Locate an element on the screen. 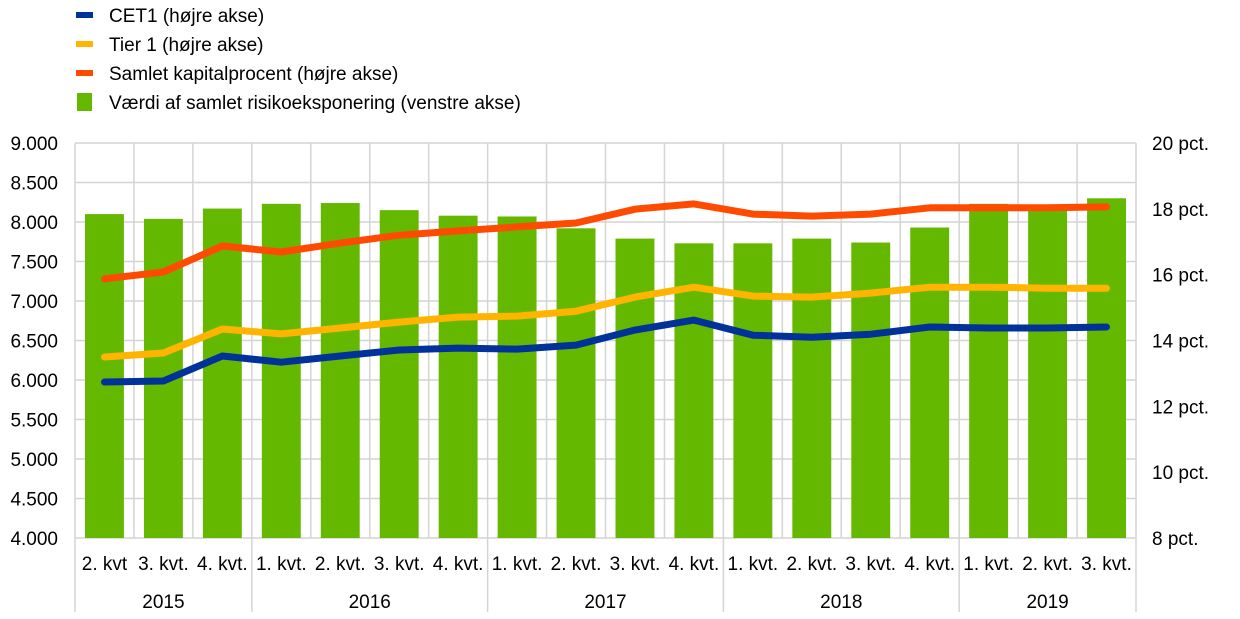 This screenshot has height=619, width=1240. x-axis-group-label: 2019 is located at coordinates (1047, 602).